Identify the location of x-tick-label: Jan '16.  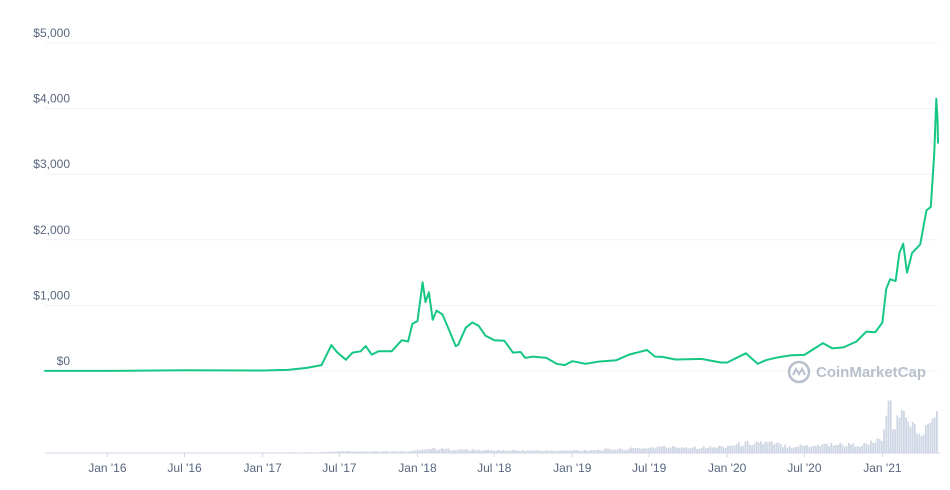
(107, 468).